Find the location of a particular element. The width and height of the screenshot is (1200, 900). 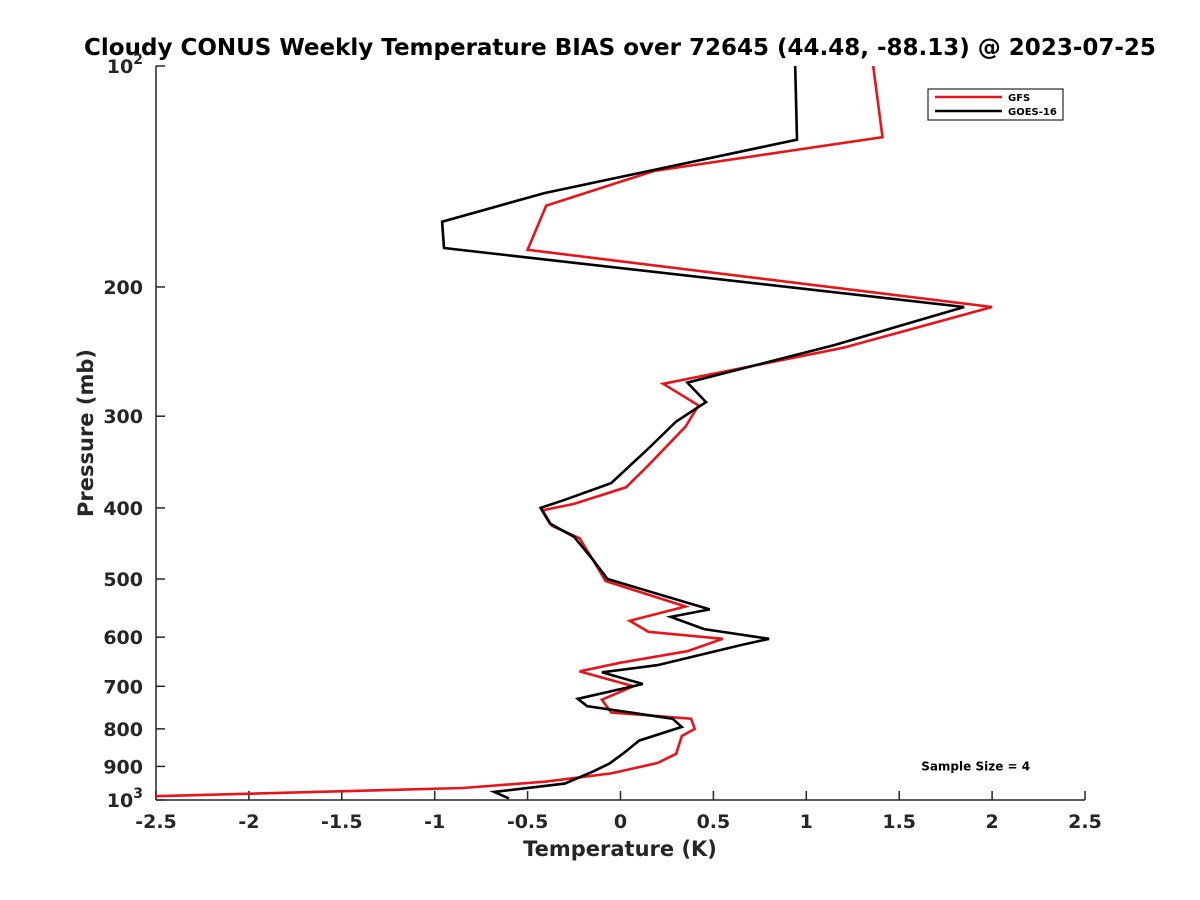

x-tick-label: -2 is located at coordinates (248, 822).